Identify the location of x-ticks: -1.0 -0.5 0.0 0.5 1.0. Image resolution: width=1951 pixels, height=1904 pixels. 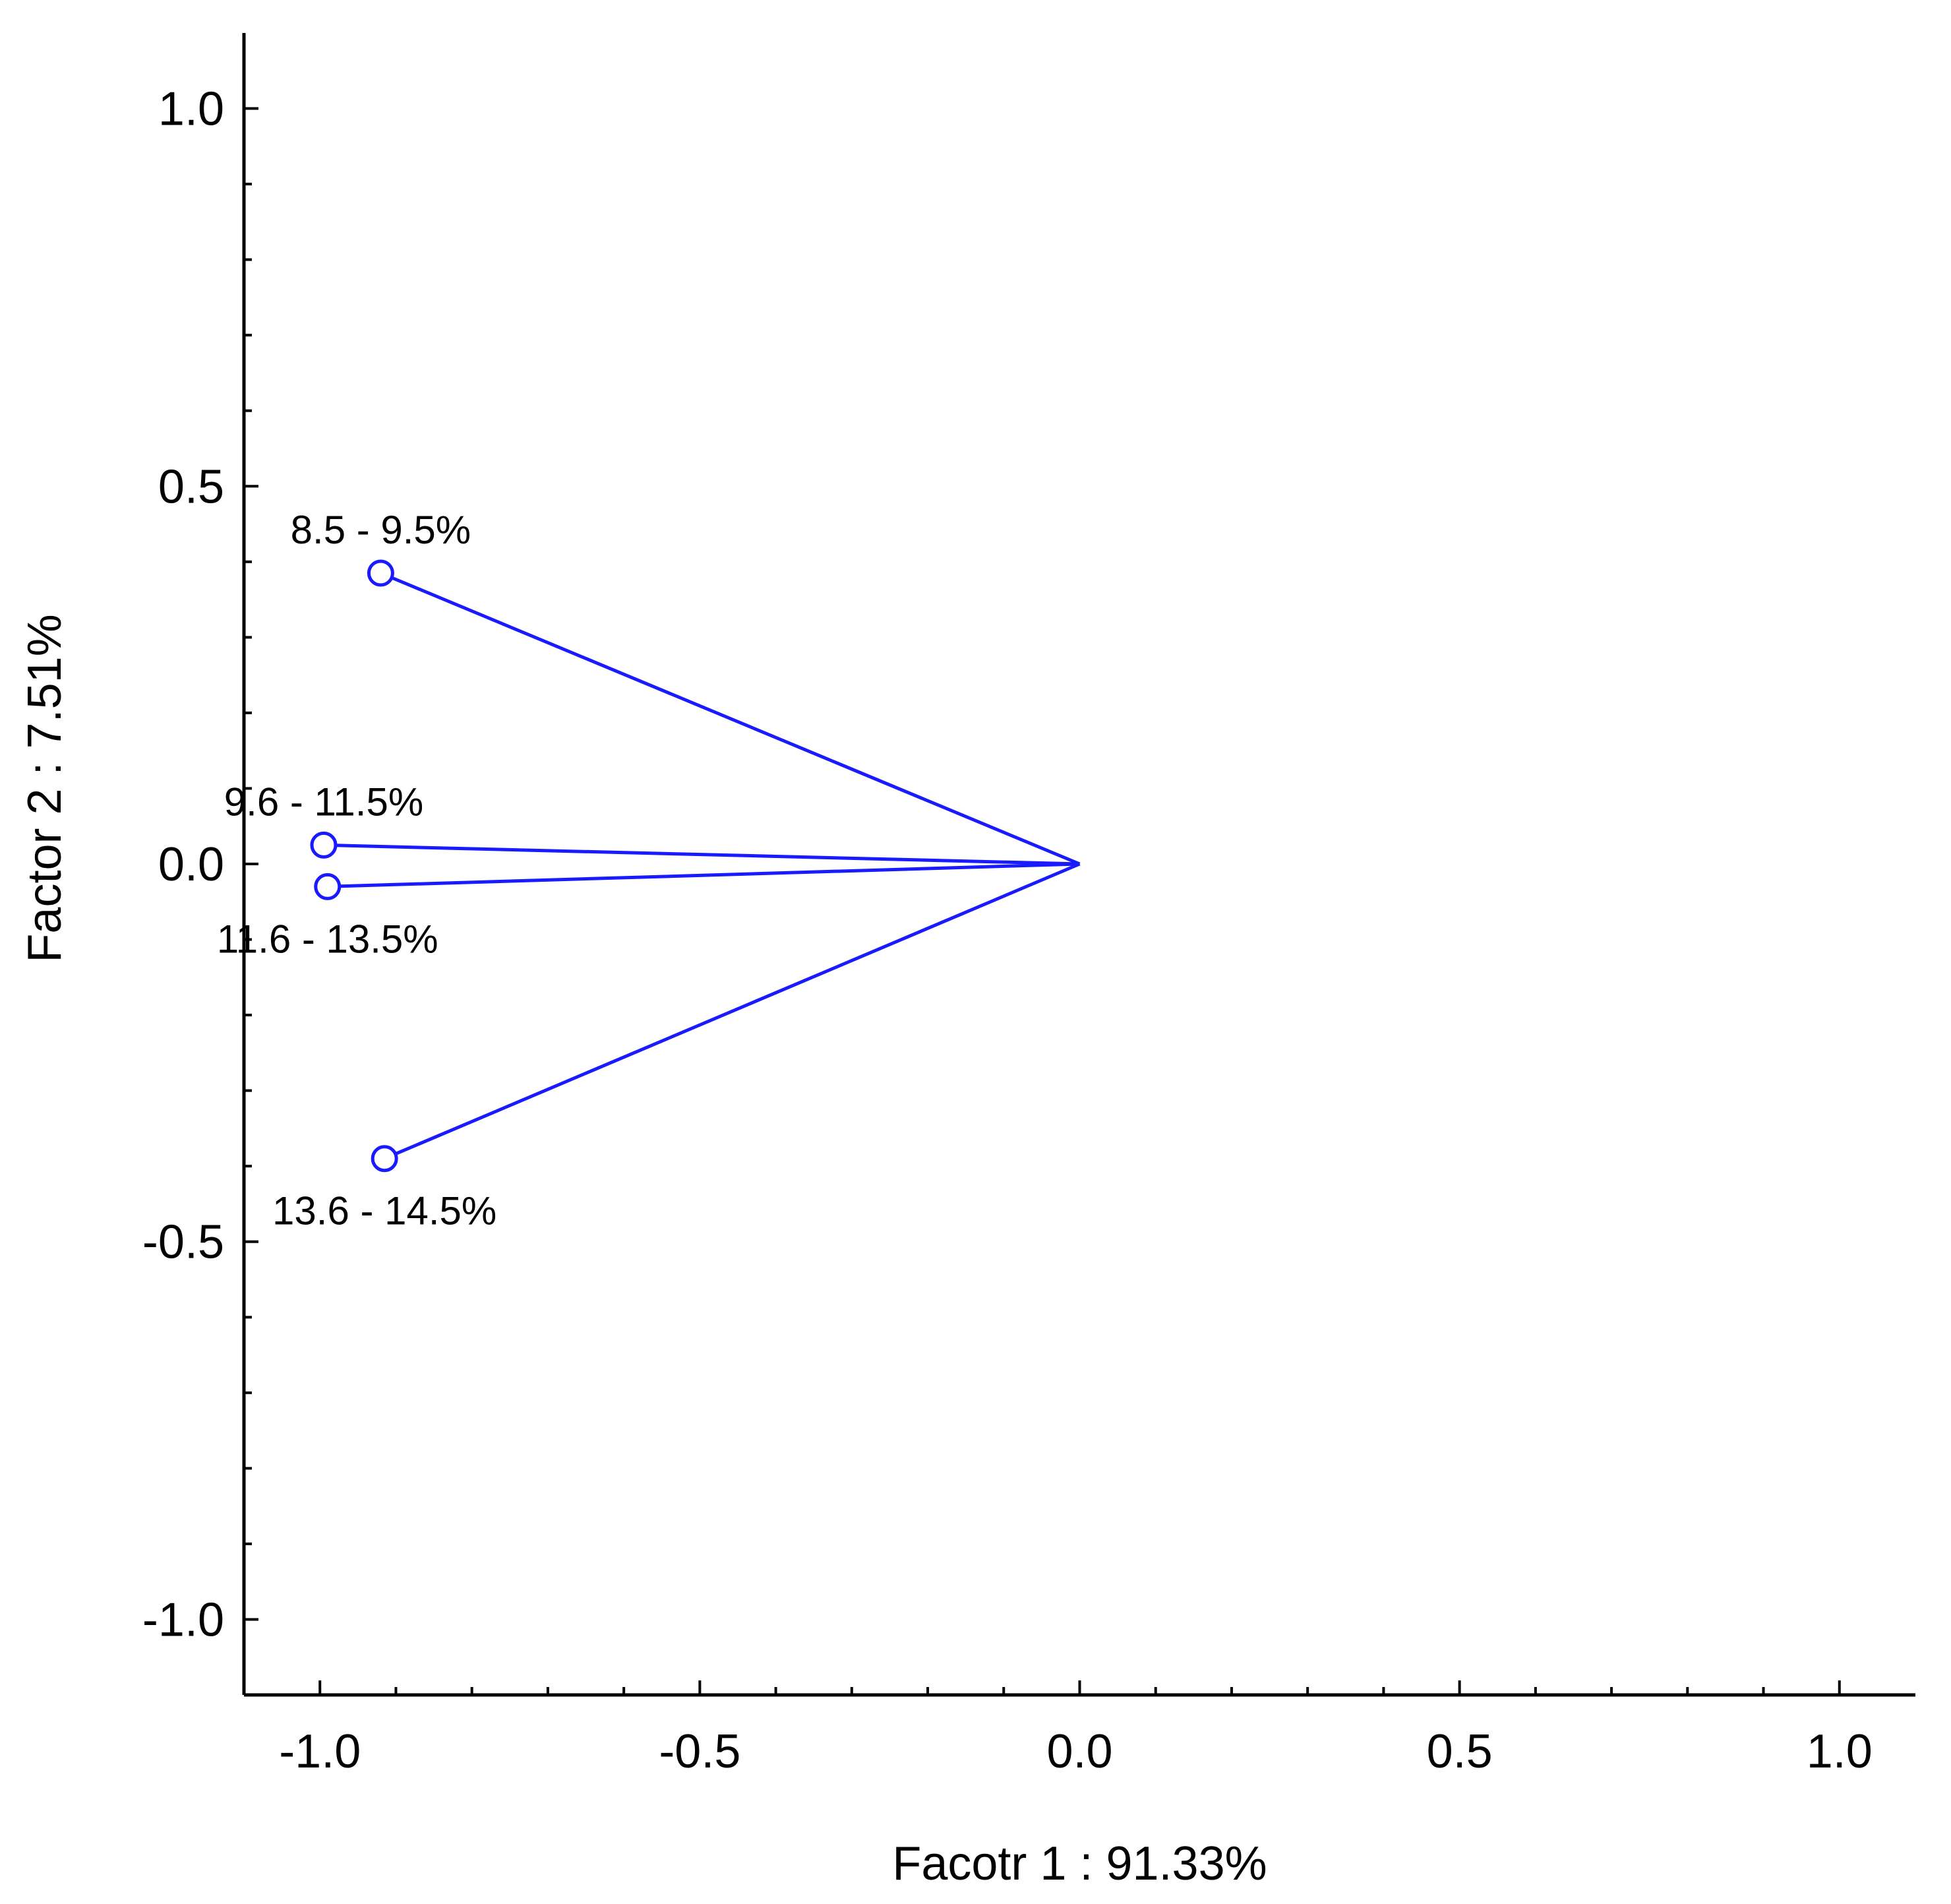
(1076, 1729).